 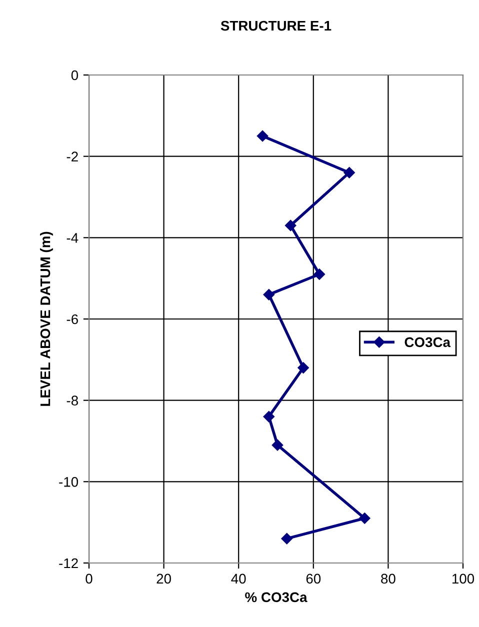 What do you see at coordinates (72, 157) in the screenshot?
I see `y-tick-label: -2` at bounding box center [72, 157].